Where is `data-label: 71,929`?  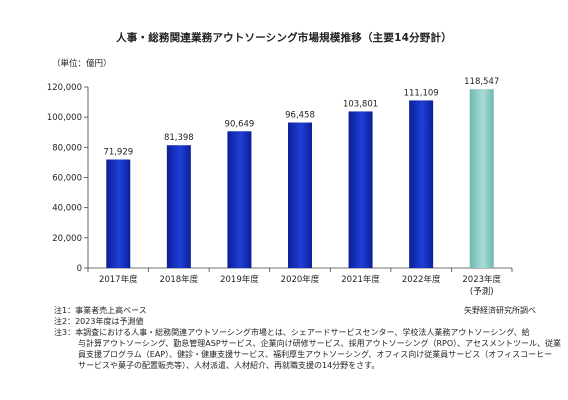
data-label: 71,929 is located at coordinates (118, 153).